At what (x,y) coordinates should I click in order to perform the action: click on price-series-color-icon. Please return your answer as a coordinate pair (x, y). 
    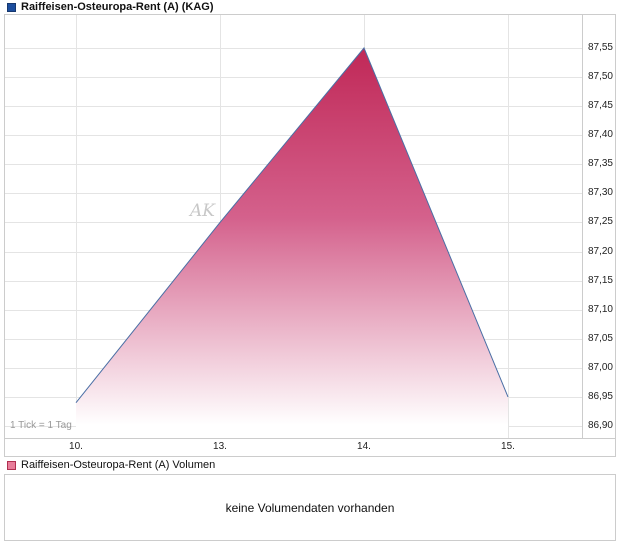
    Looking at the image, I should click on (11, 7).